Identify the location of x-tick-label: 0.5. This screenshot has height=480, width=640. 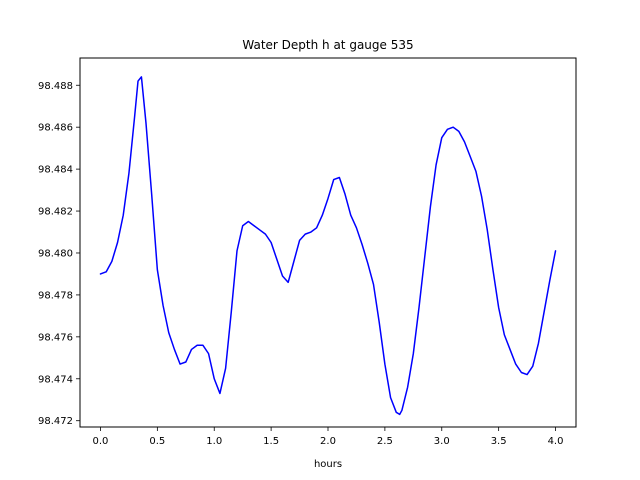
(157, 441).